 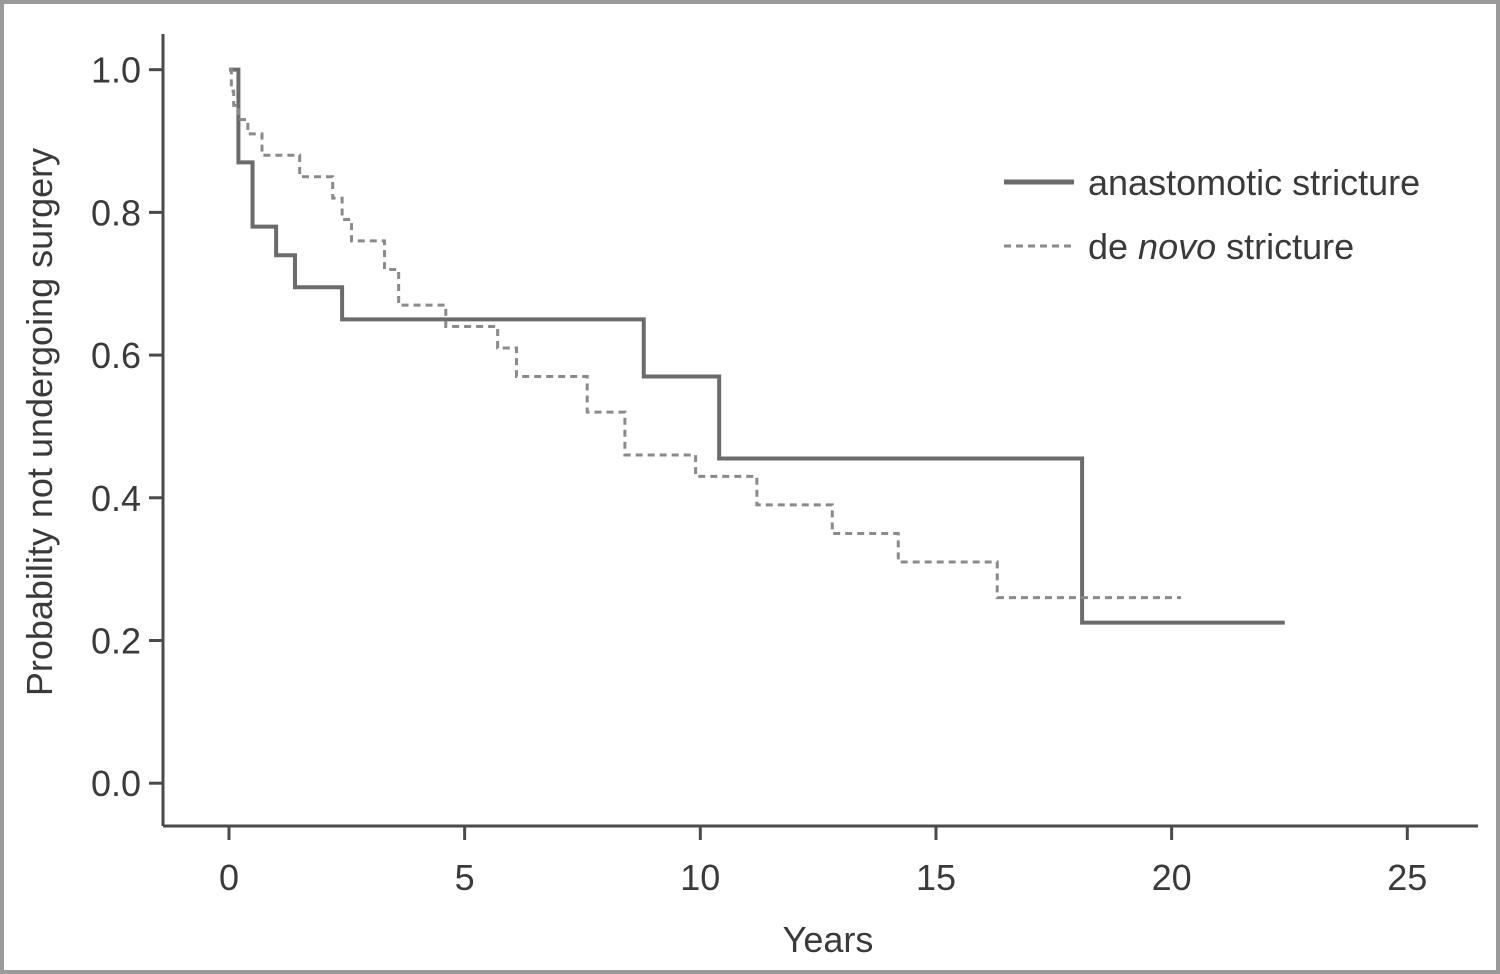 I want to click on legend-label: anastomotic stricture, so click(x=1254, y=182).